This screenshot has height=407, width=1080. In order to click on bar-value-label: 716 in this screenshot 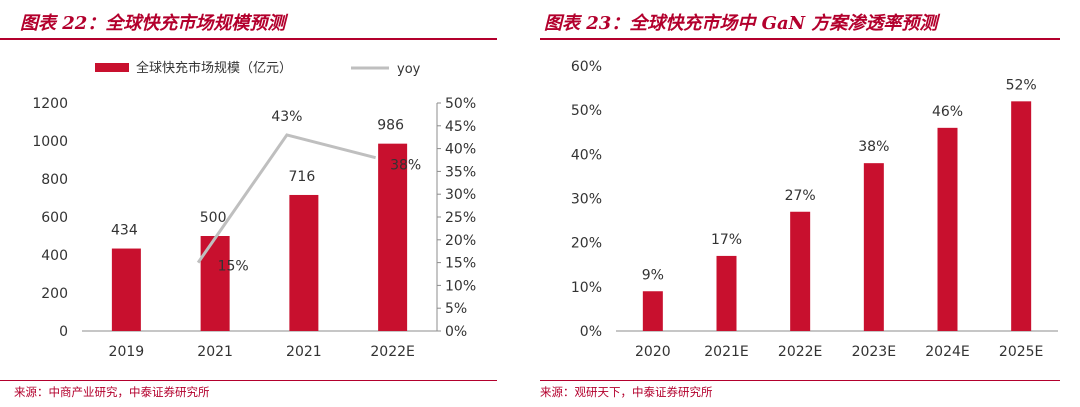, I will do `click(302, 177)`.